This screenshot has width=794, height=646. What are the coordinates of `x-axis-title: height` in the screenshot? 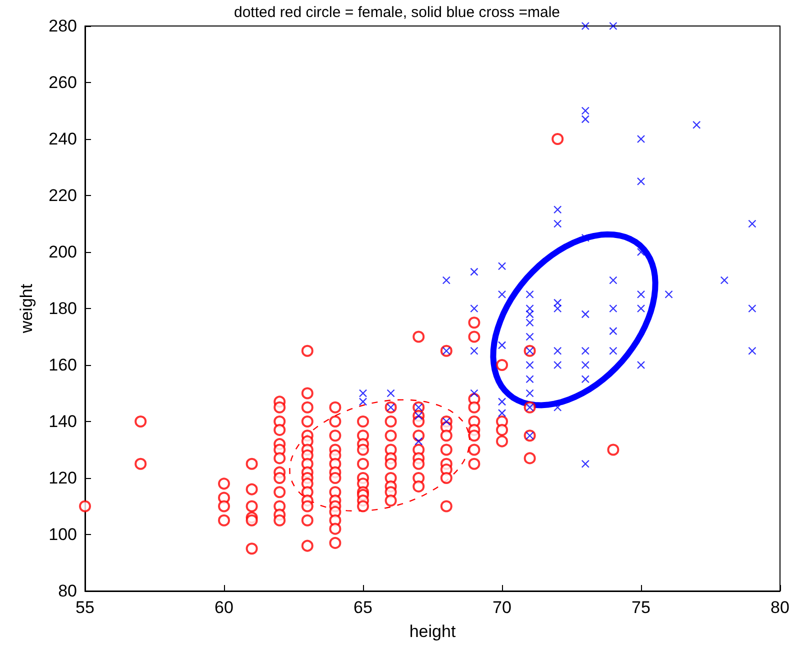 It's located at (432, 631).